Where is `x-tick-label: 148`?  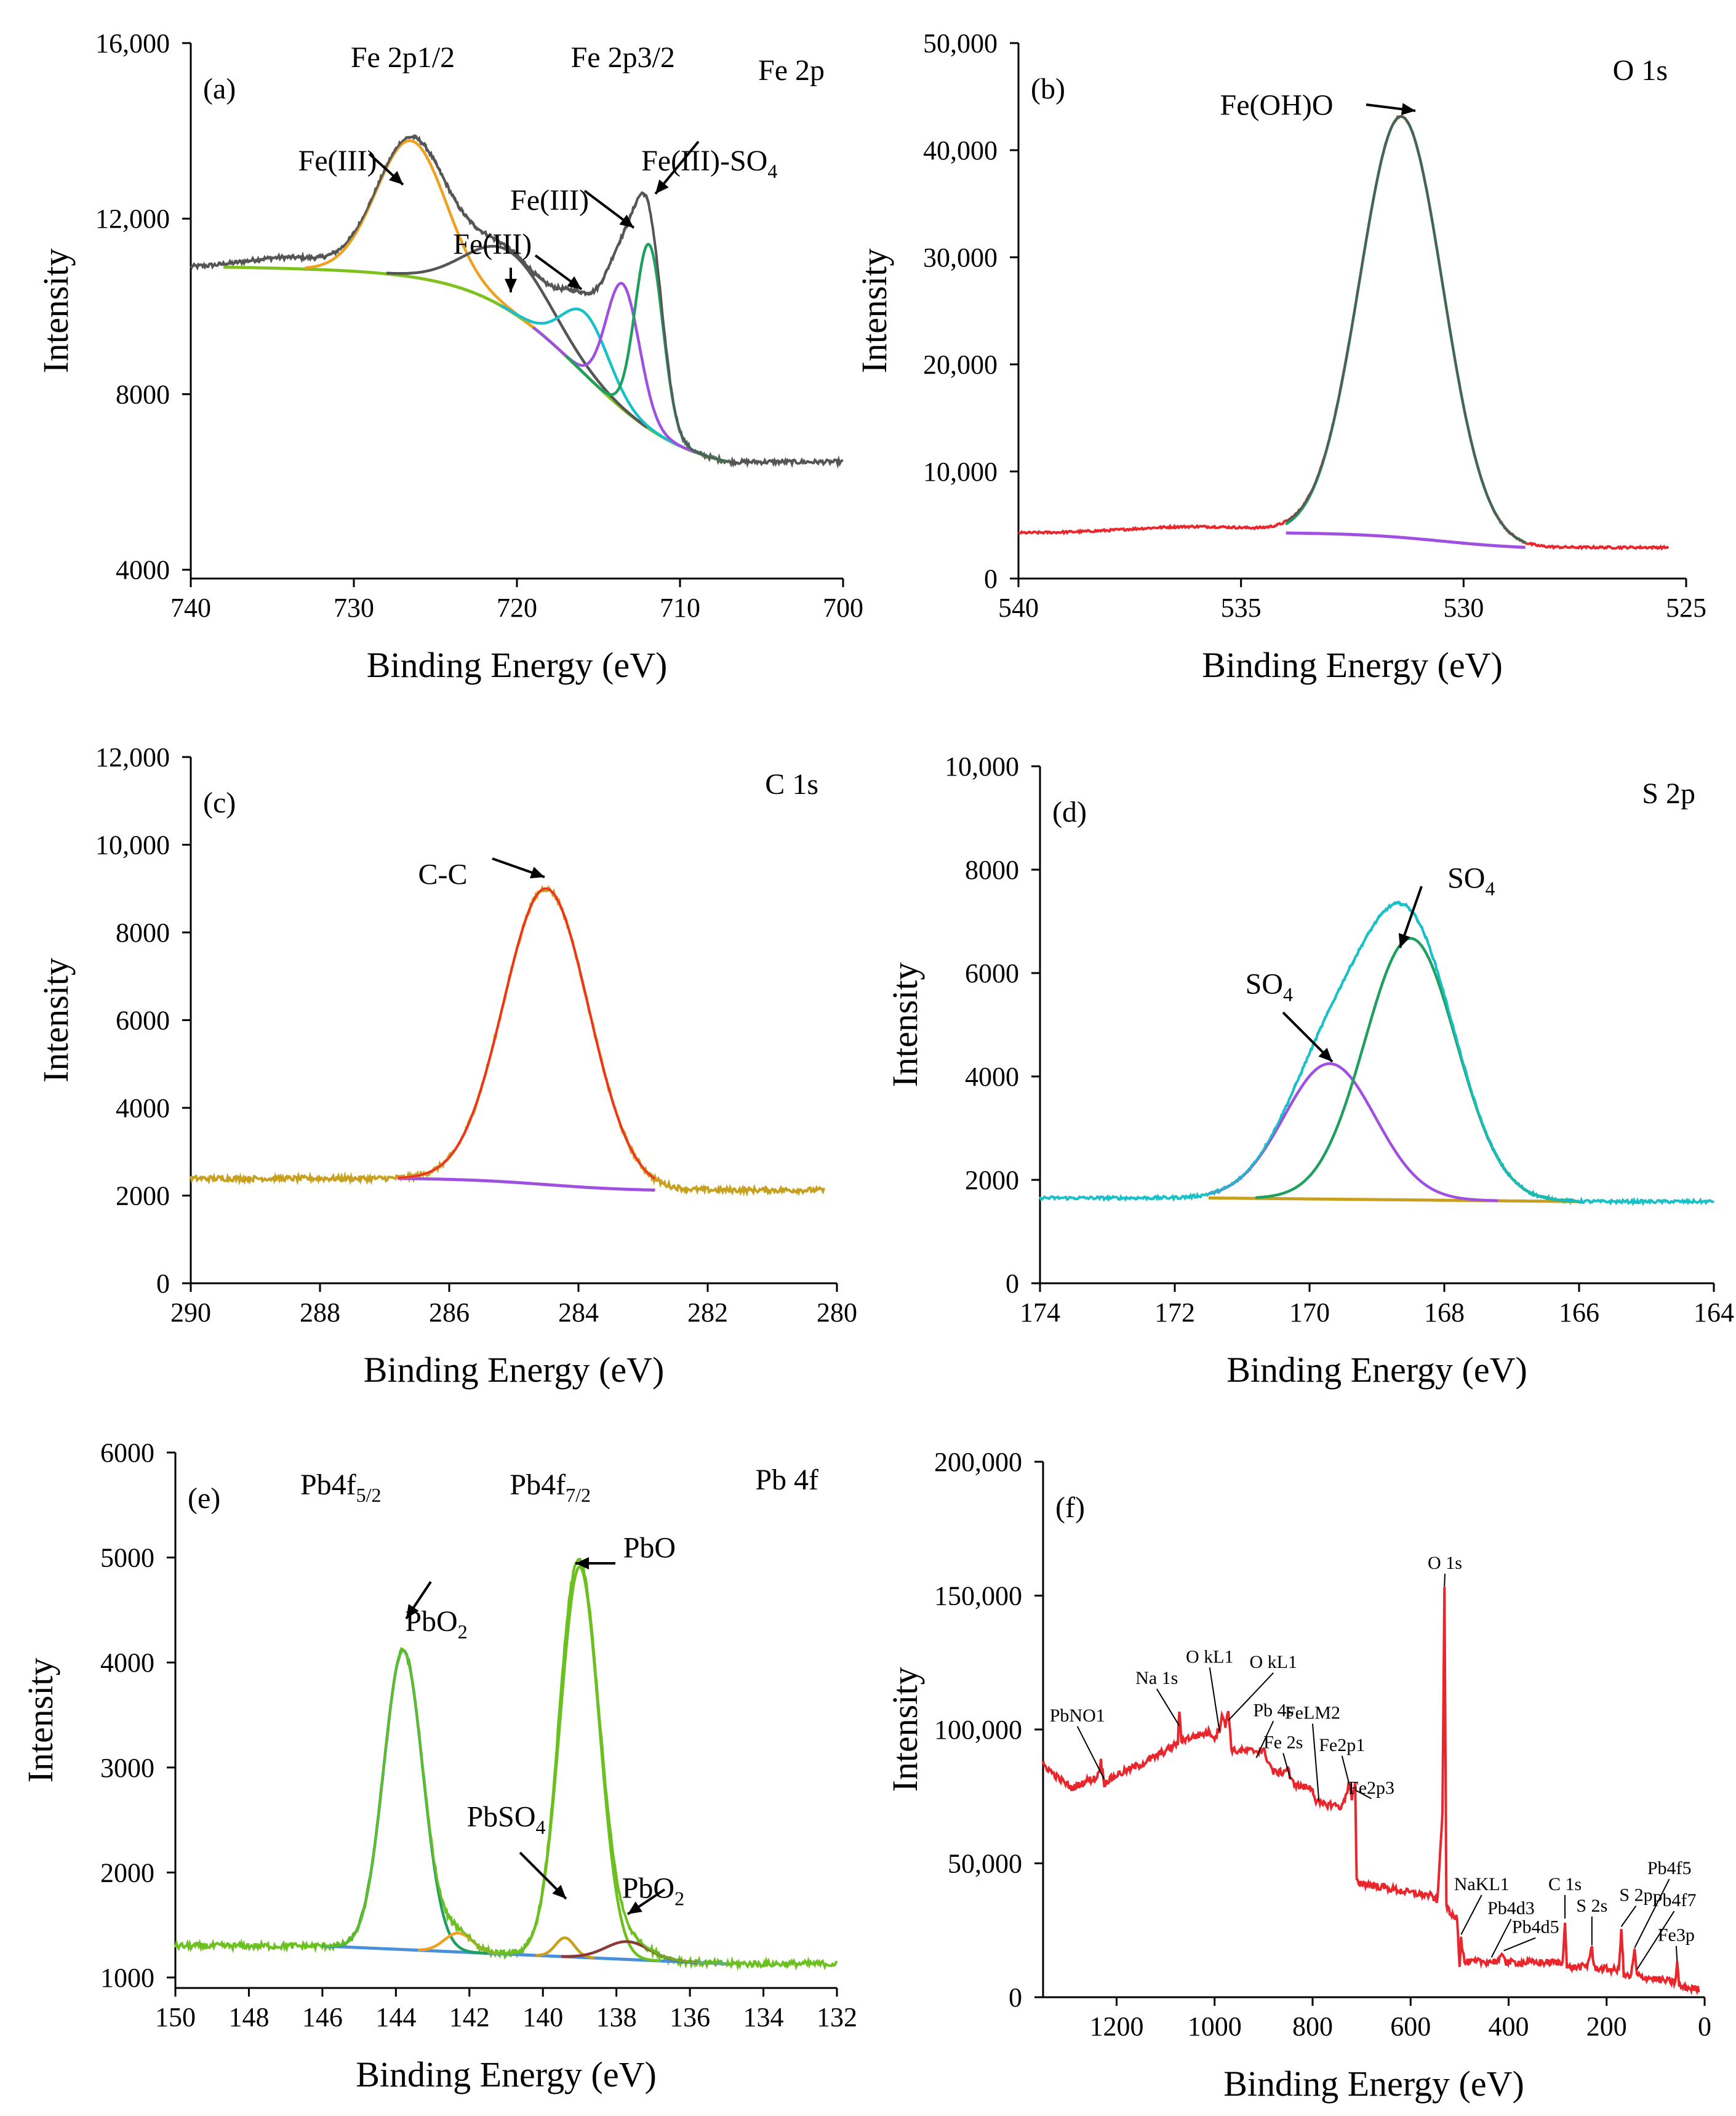 x-tick-label: 148 is located at coordinates (248, 2017).